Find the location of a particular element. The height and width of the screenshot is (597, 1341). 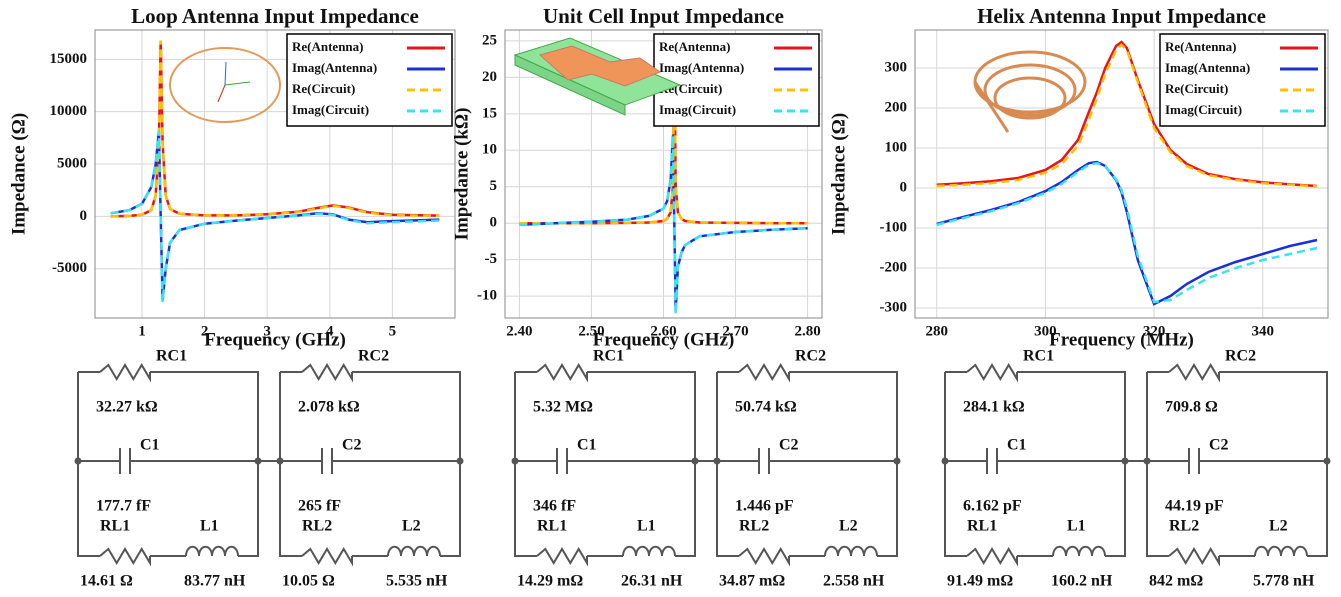

rl-value: 10.05 Ω is located at coordinates (308, 581).